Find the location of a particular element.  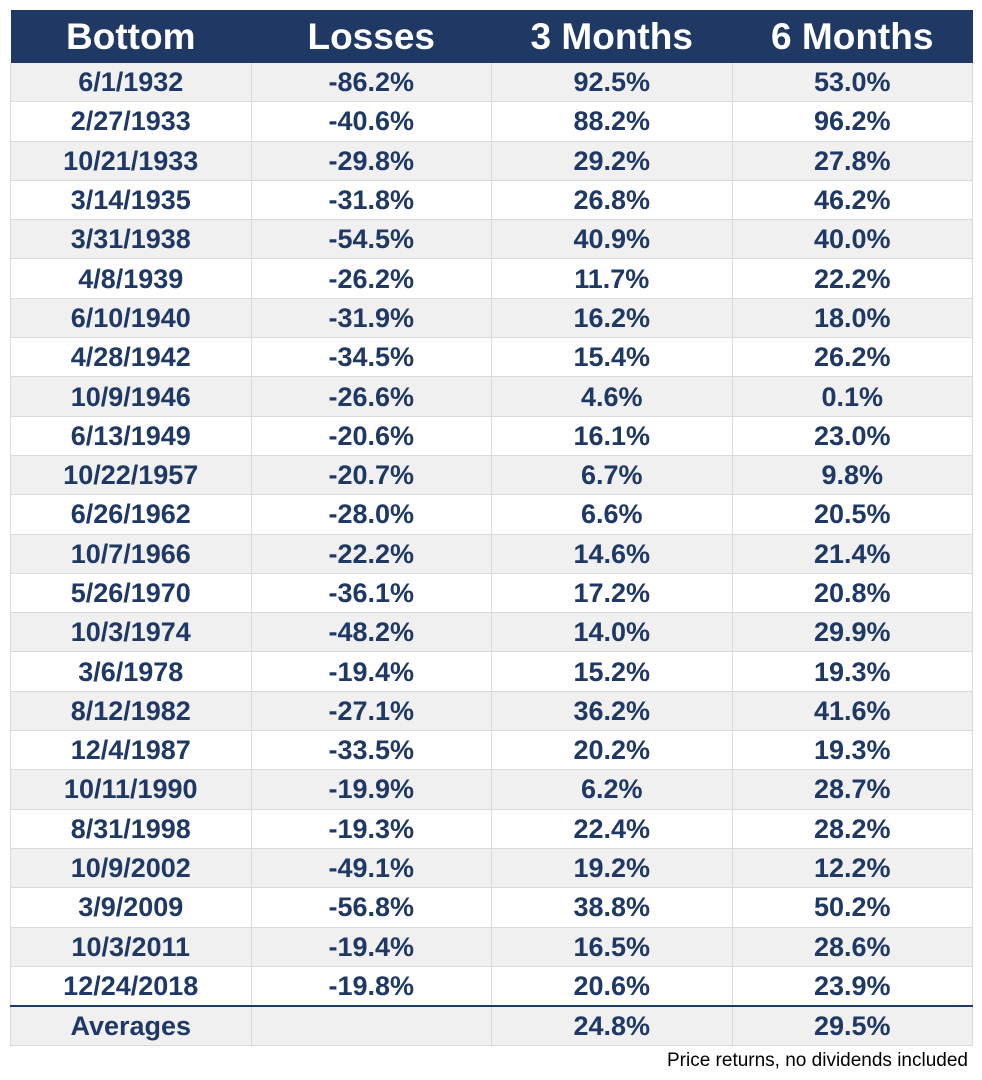

cell-6-month-return: 20.5% is located at coordinates (852, 514).